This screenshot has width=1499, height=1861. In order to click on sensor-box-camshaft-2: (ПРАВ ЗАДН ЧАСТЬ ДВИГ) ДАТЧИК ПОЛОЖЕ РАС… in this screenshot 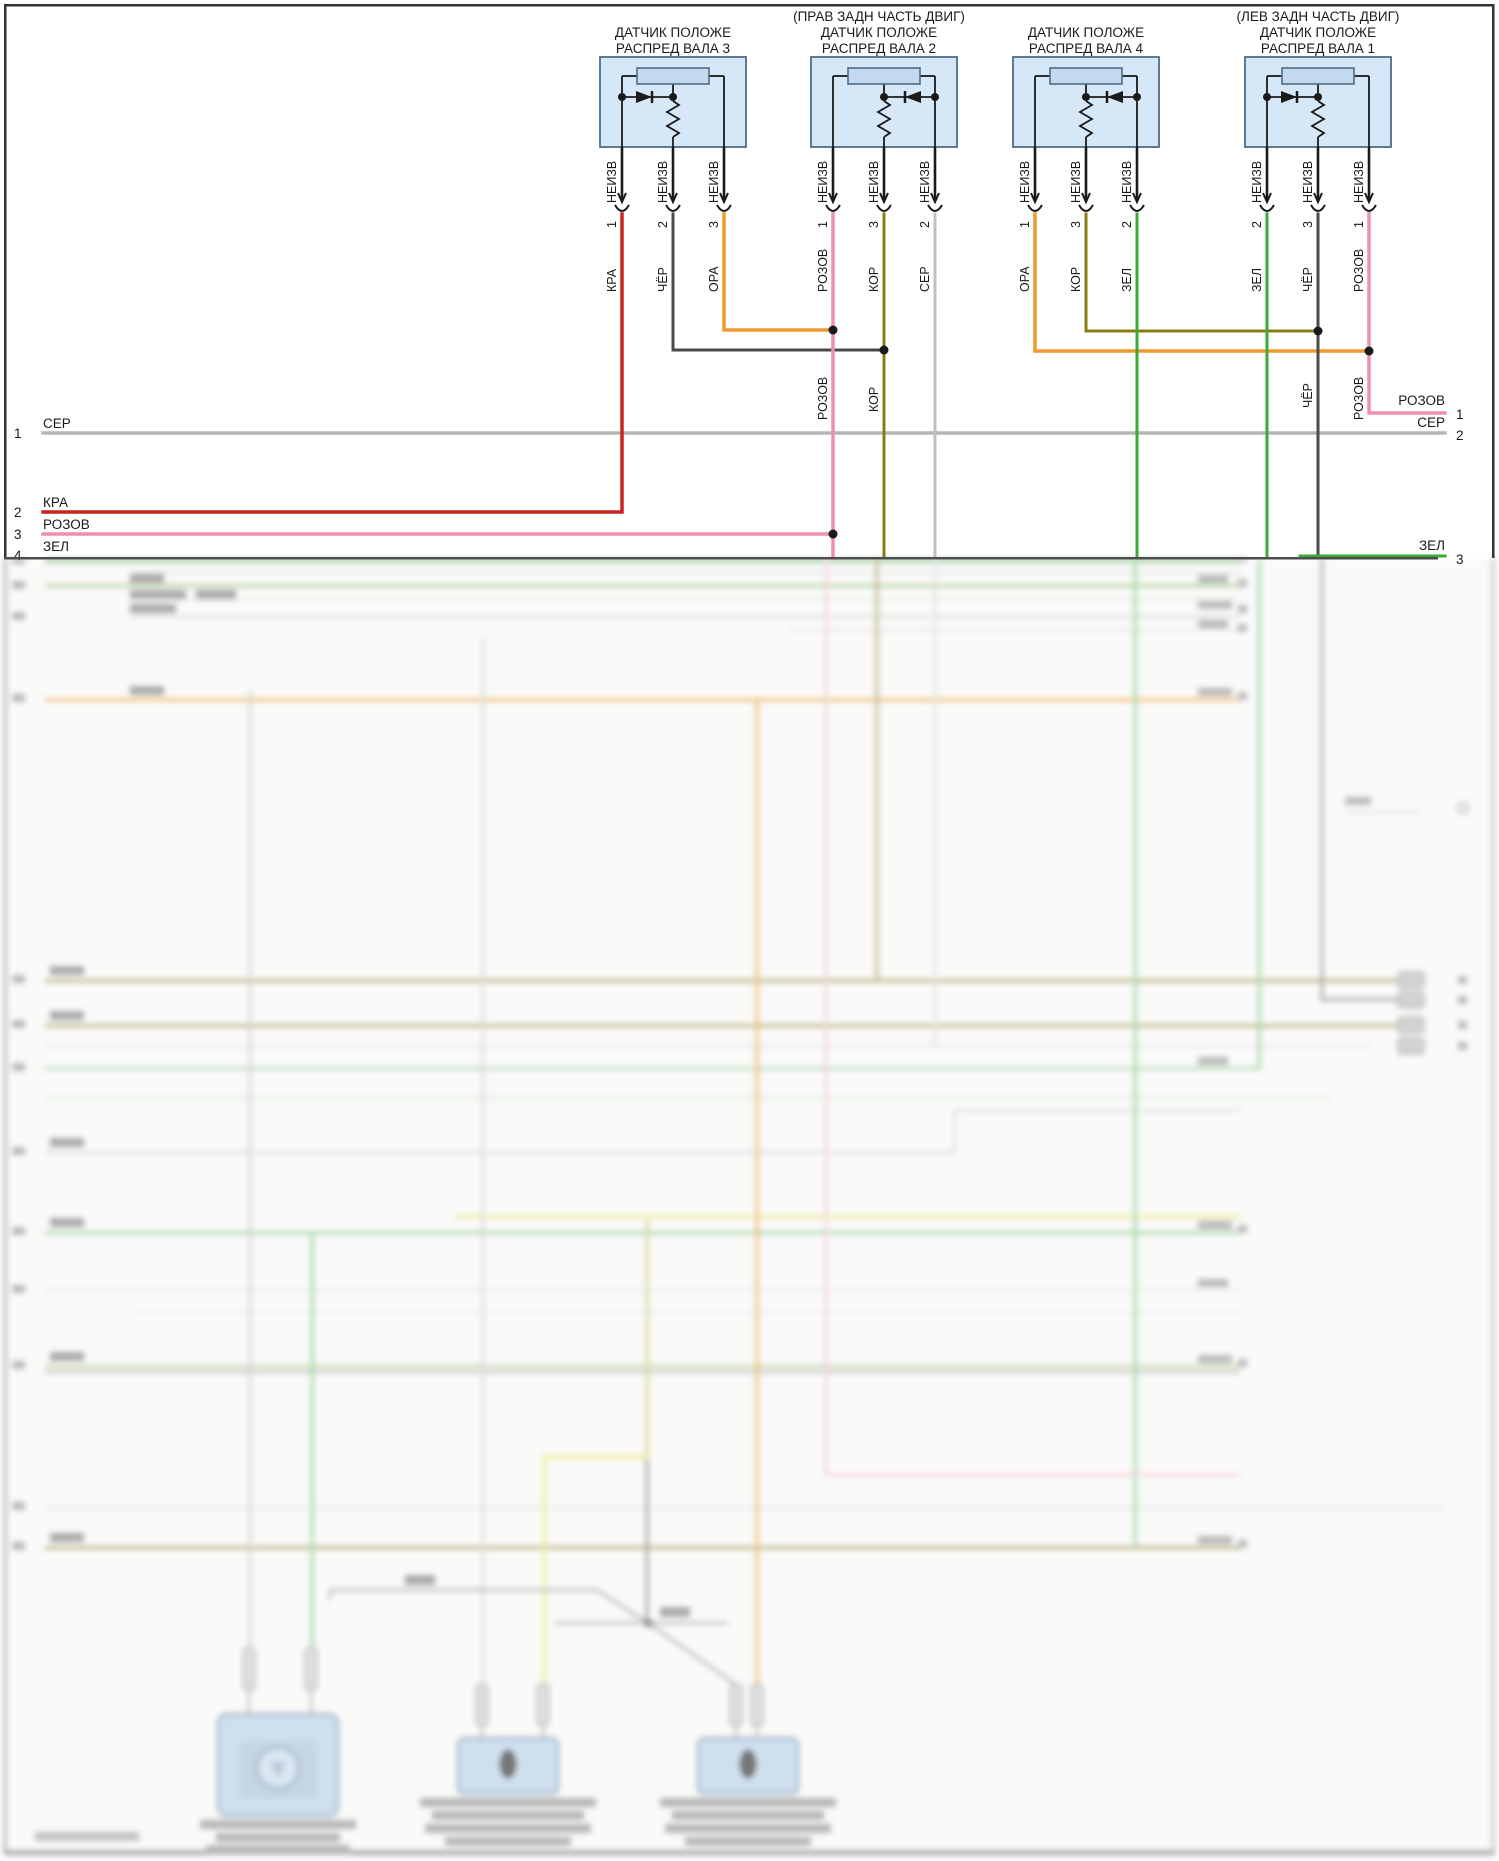, I will do `click(879, 78)`.